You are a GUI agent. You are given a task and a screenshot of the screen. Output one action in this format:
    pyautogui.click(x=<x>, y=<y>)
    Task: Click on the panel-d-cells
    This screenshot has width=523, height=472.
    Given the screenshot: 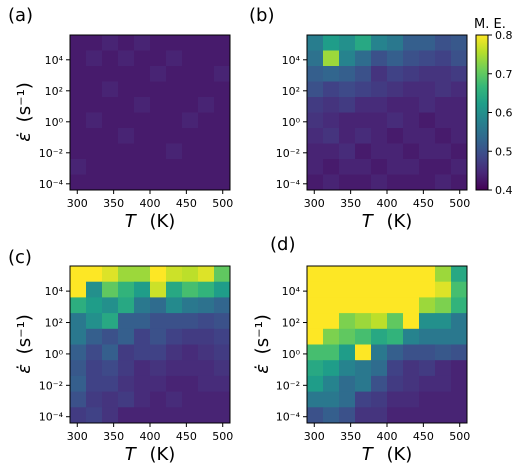 What is the action you would take?
    pyautogui.click(x=387, y=345)
    